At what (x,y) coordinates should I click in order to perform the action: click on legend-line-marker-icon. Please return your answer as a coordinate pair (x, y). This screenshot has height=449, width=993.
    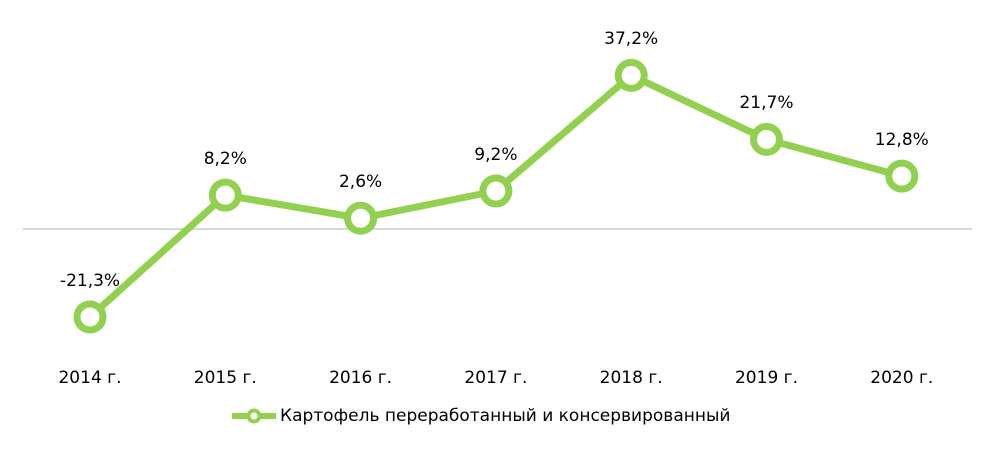
    Looking at the image, I should click on (254, 416).